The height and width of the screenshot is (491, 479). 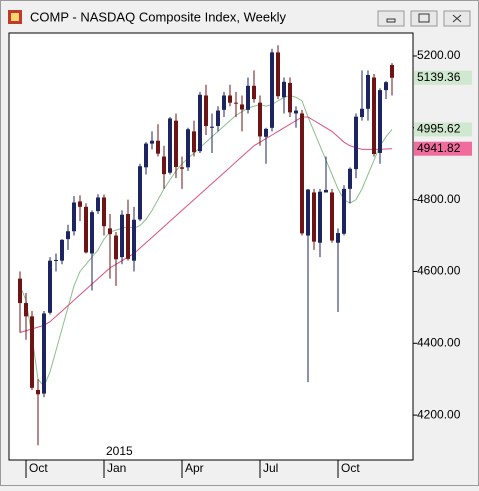 What do you see at coordinates (439, 199) in the screenshot?
I see `y-tick-label: 4800.00` at bounding box center [439, 199].